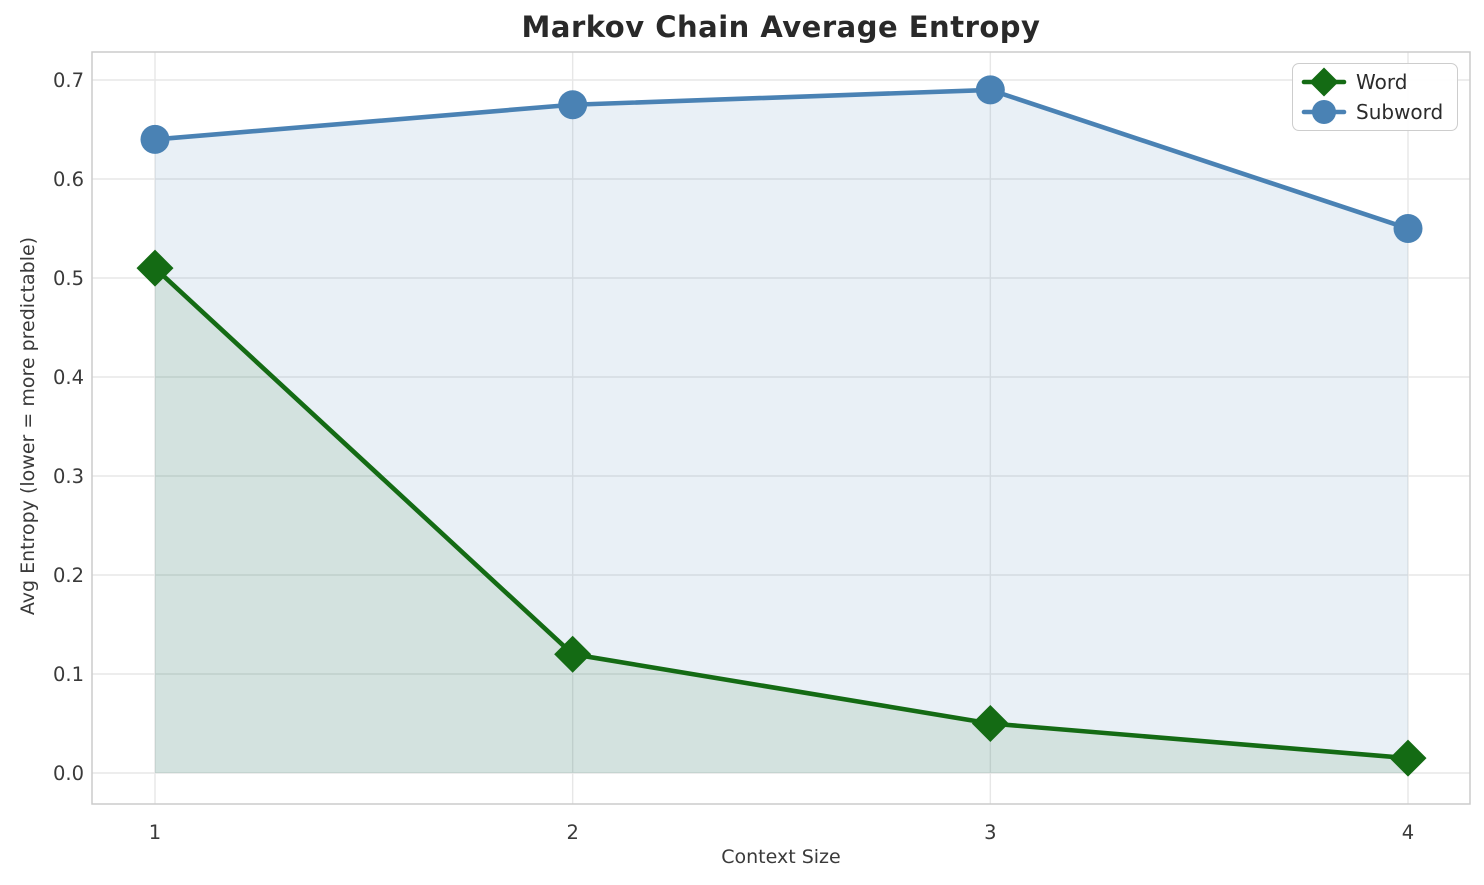 The width and height of the screenshot is (1484, 885). Describe the element at coordinates (68, 377) in the screenshot. I see `y-tick-label: 0.4` at that location.